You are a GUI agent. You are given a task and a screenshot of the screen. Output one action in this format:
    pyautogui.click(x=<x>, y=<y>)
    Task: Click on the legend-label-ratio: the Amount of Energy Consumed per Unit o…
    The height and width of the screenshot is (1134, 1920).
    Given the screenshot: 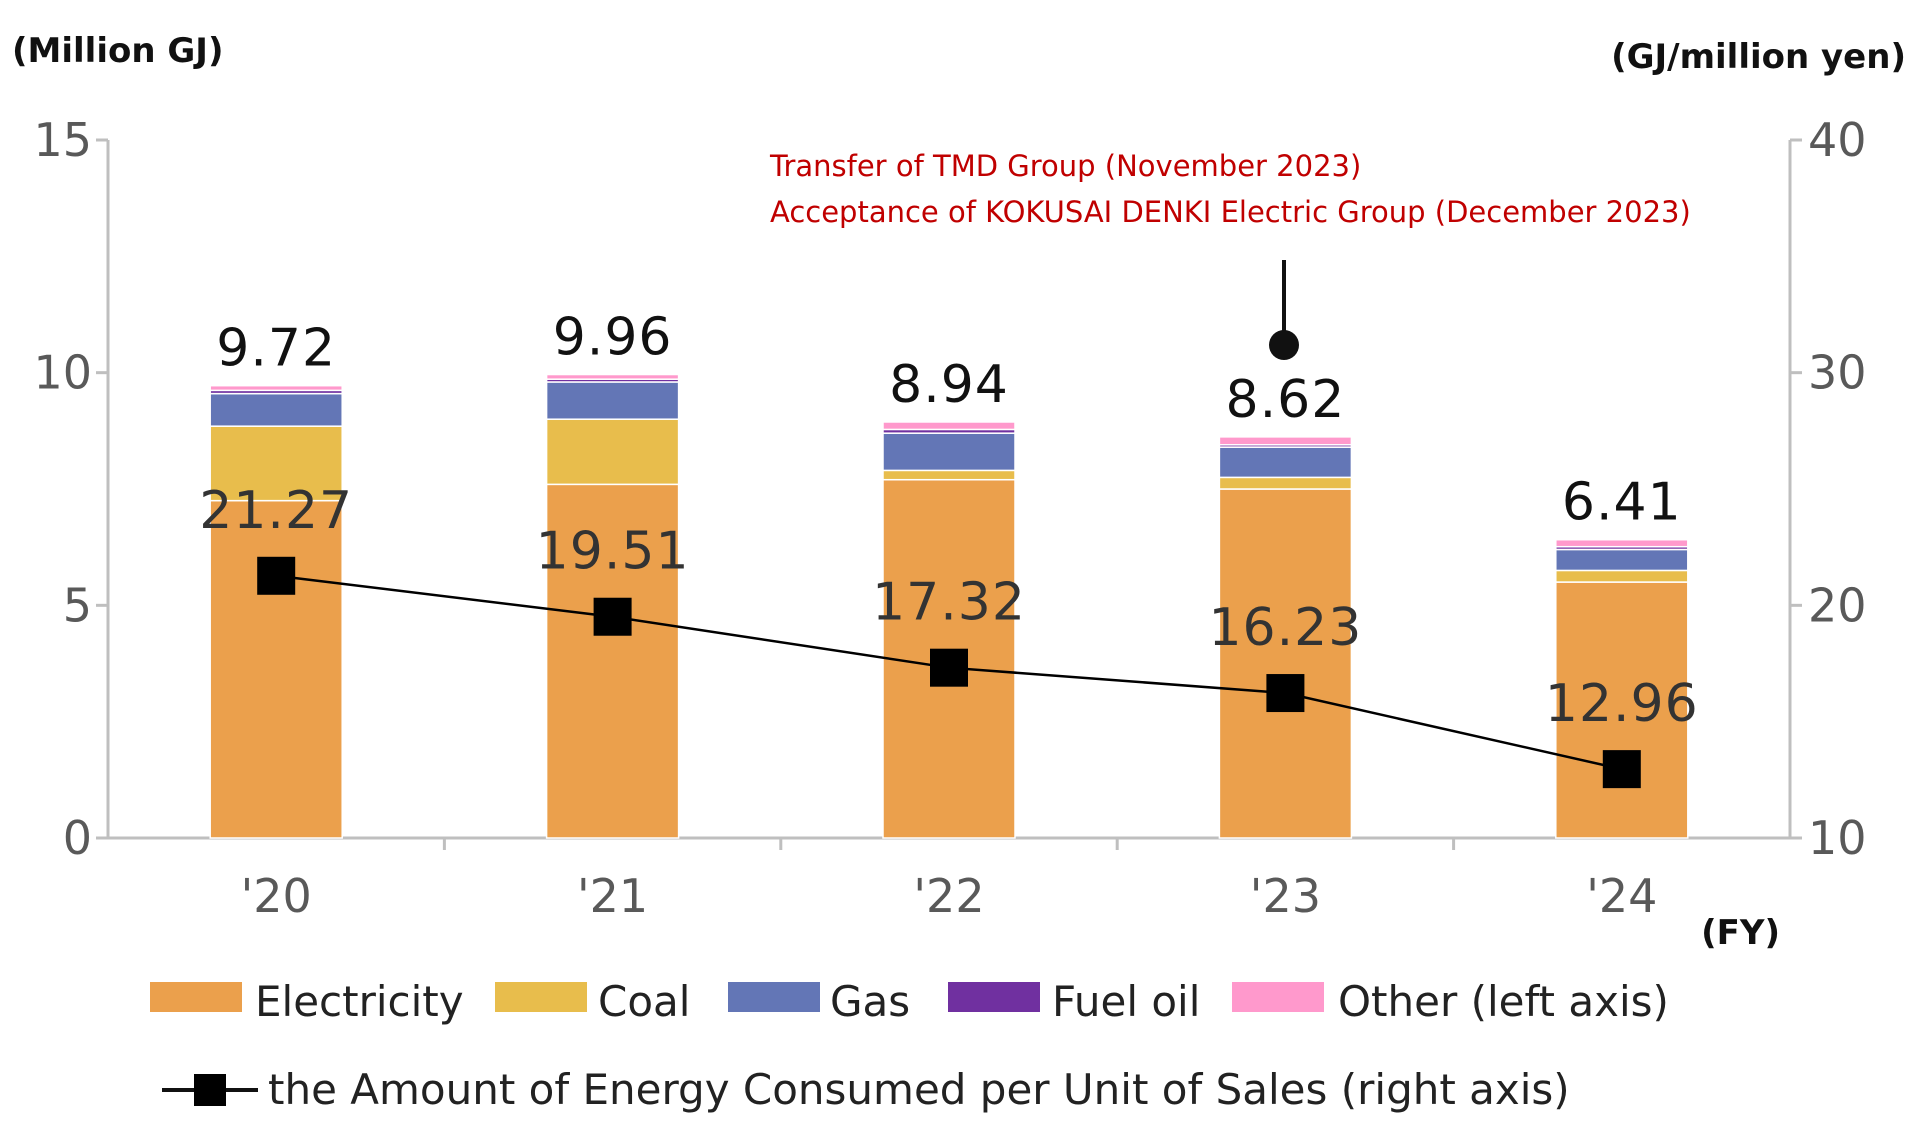 What is the action you would take?
    pyautogui.click(x=919, y=1089)
    